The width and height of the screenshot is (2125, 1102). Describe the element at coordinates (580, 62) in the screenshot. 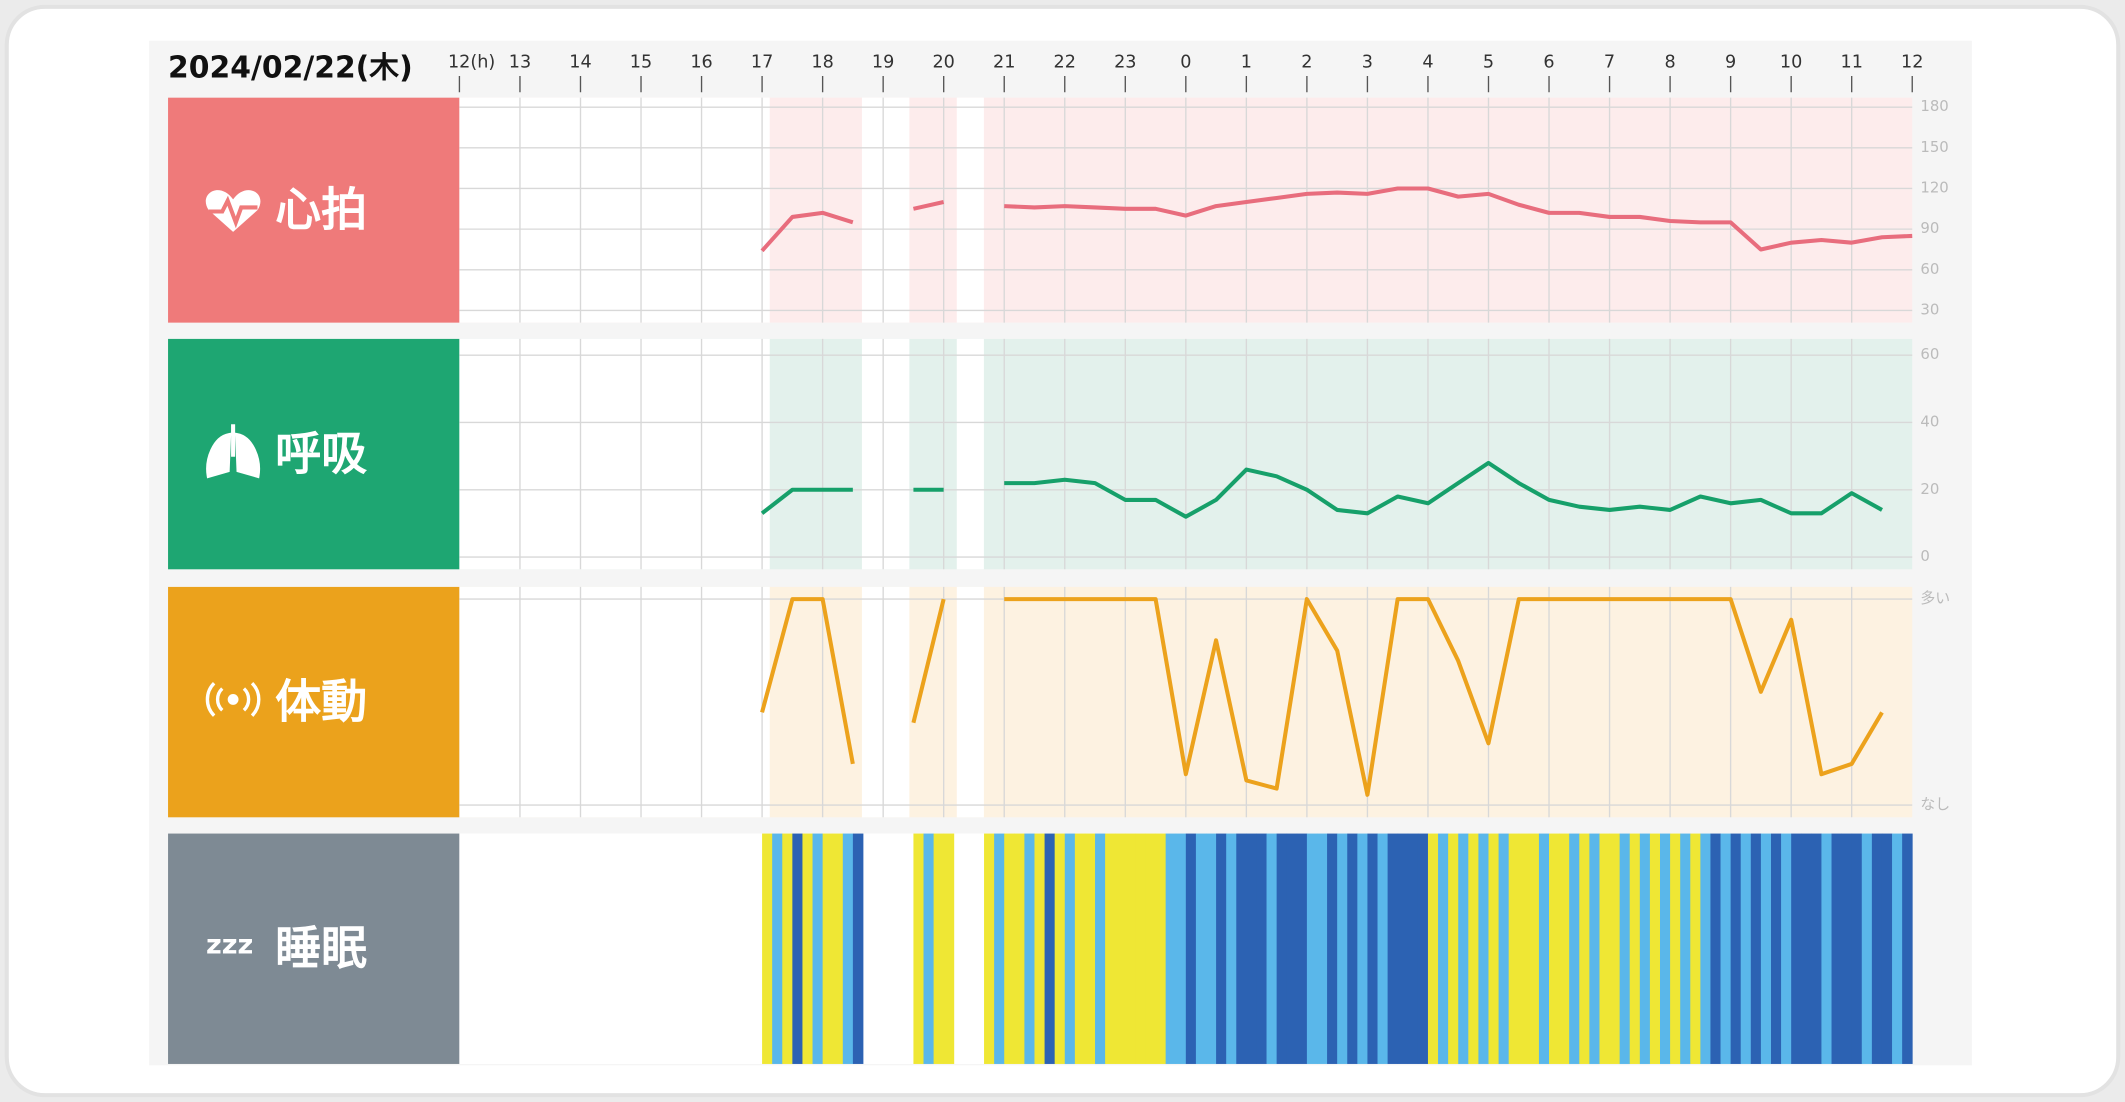

I see `hour-label: 14` at that location.